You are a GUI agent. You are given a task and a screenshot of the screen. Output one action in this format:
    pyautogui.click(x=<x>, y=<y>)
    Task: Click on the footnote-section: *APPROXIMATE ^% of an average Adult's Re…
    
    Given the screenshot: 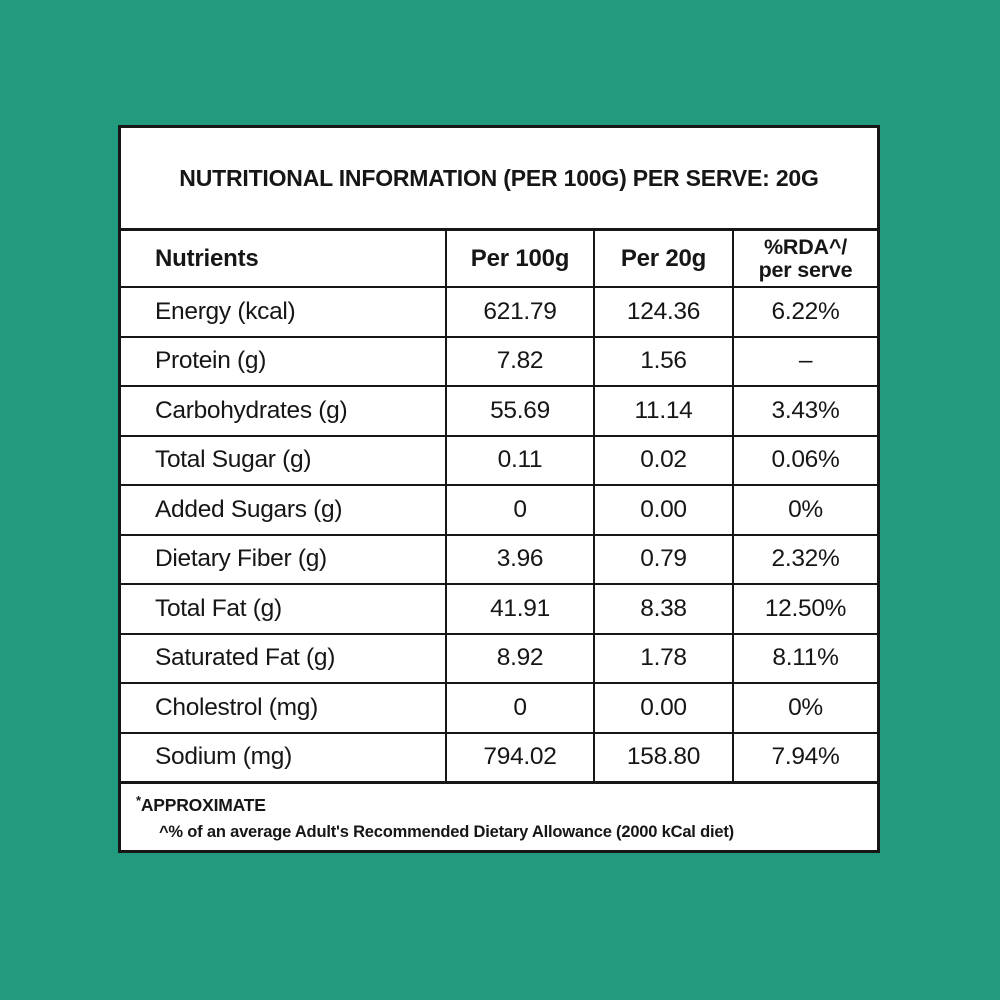 What is the action you would take?
    pyautogui.click(x=499, y=815)
    